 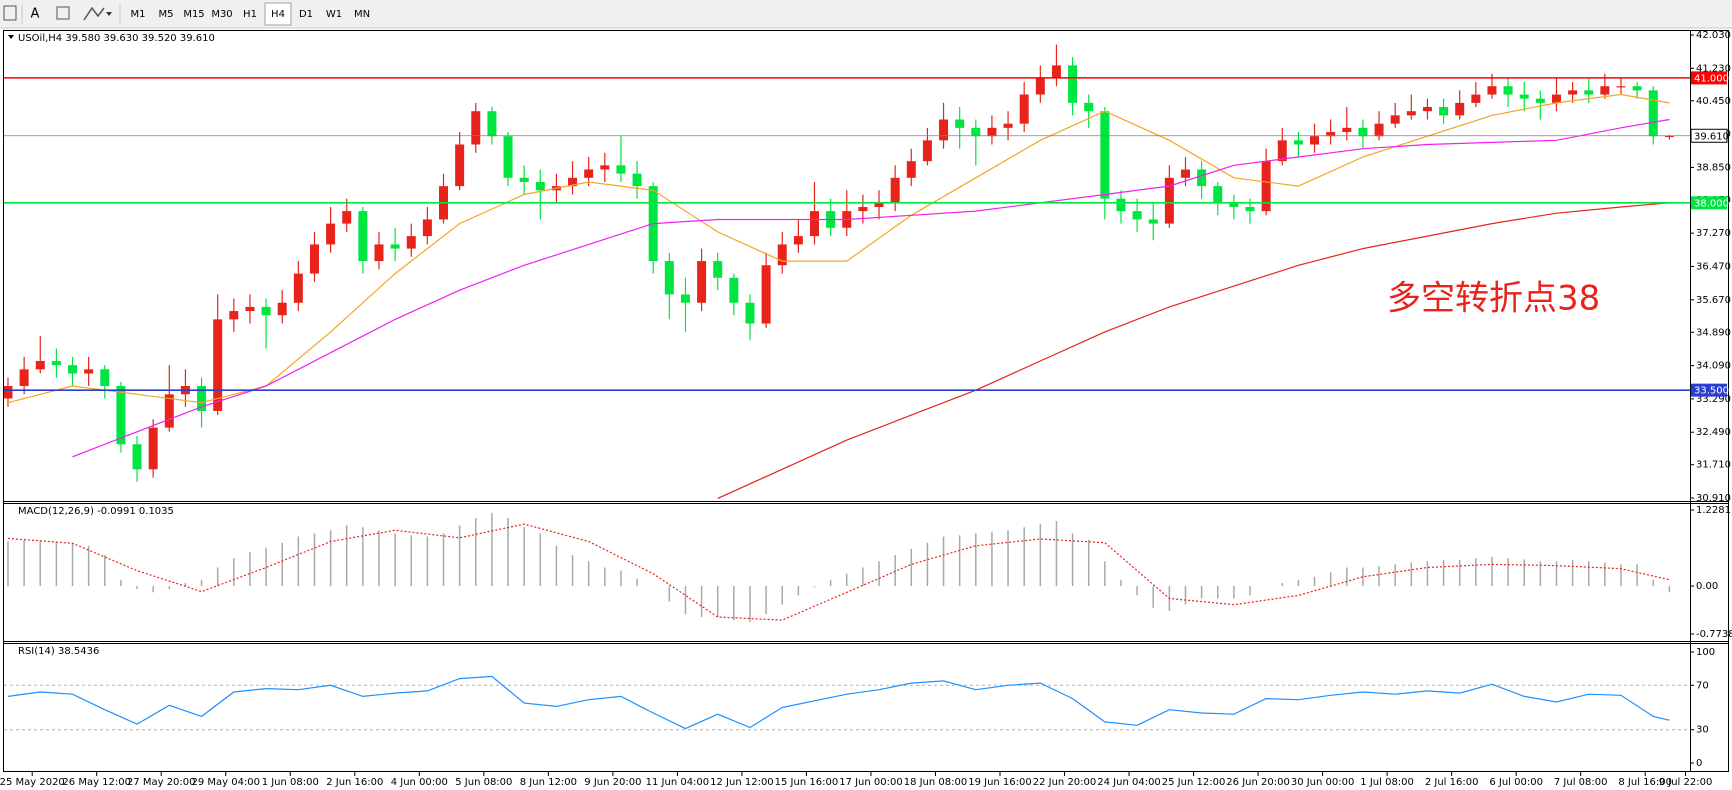 What do you see at coordinates (11, 37) in the screenshot?
I see `chart-menu-arrow` at bounding box center [11, 37].